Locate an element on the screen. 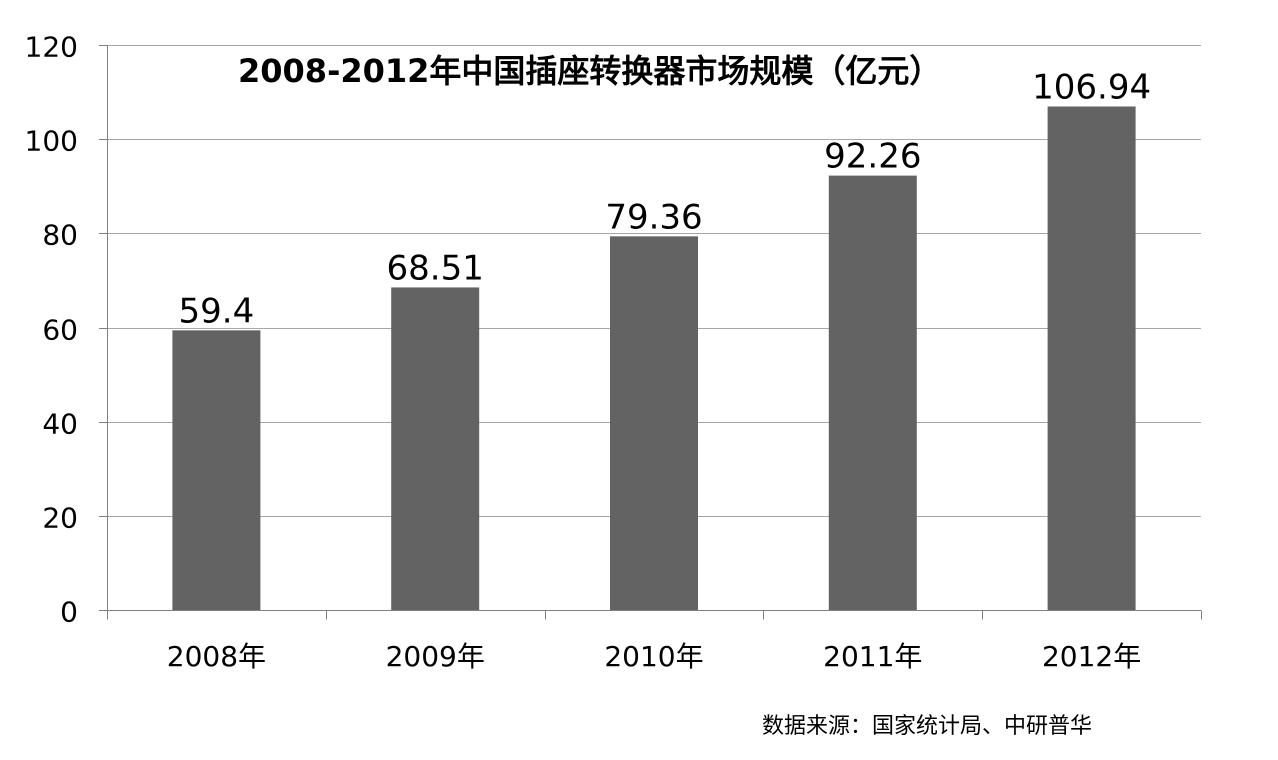 The image size is (1278, 760). data-label: 106.94 is located at coordinates (1091, 87).